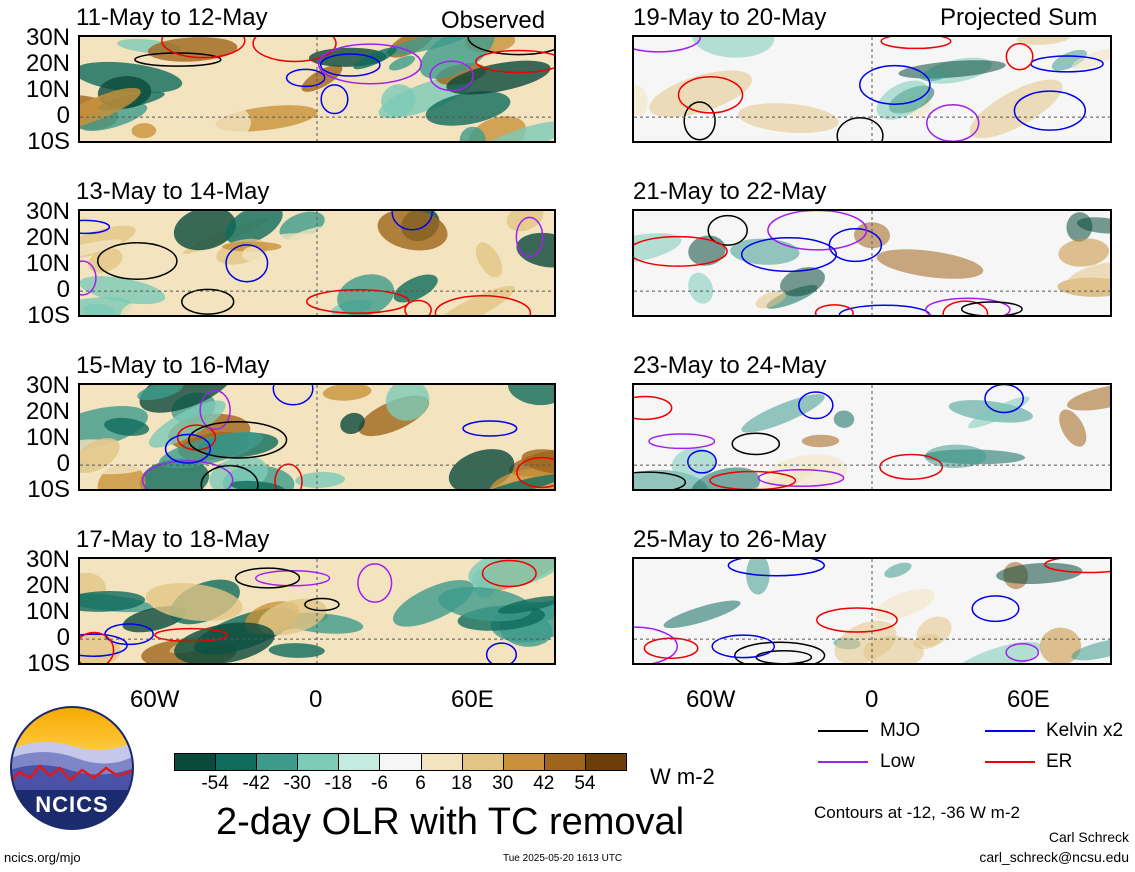  I want to click on logo-text: NCICS, so click(72, 804).